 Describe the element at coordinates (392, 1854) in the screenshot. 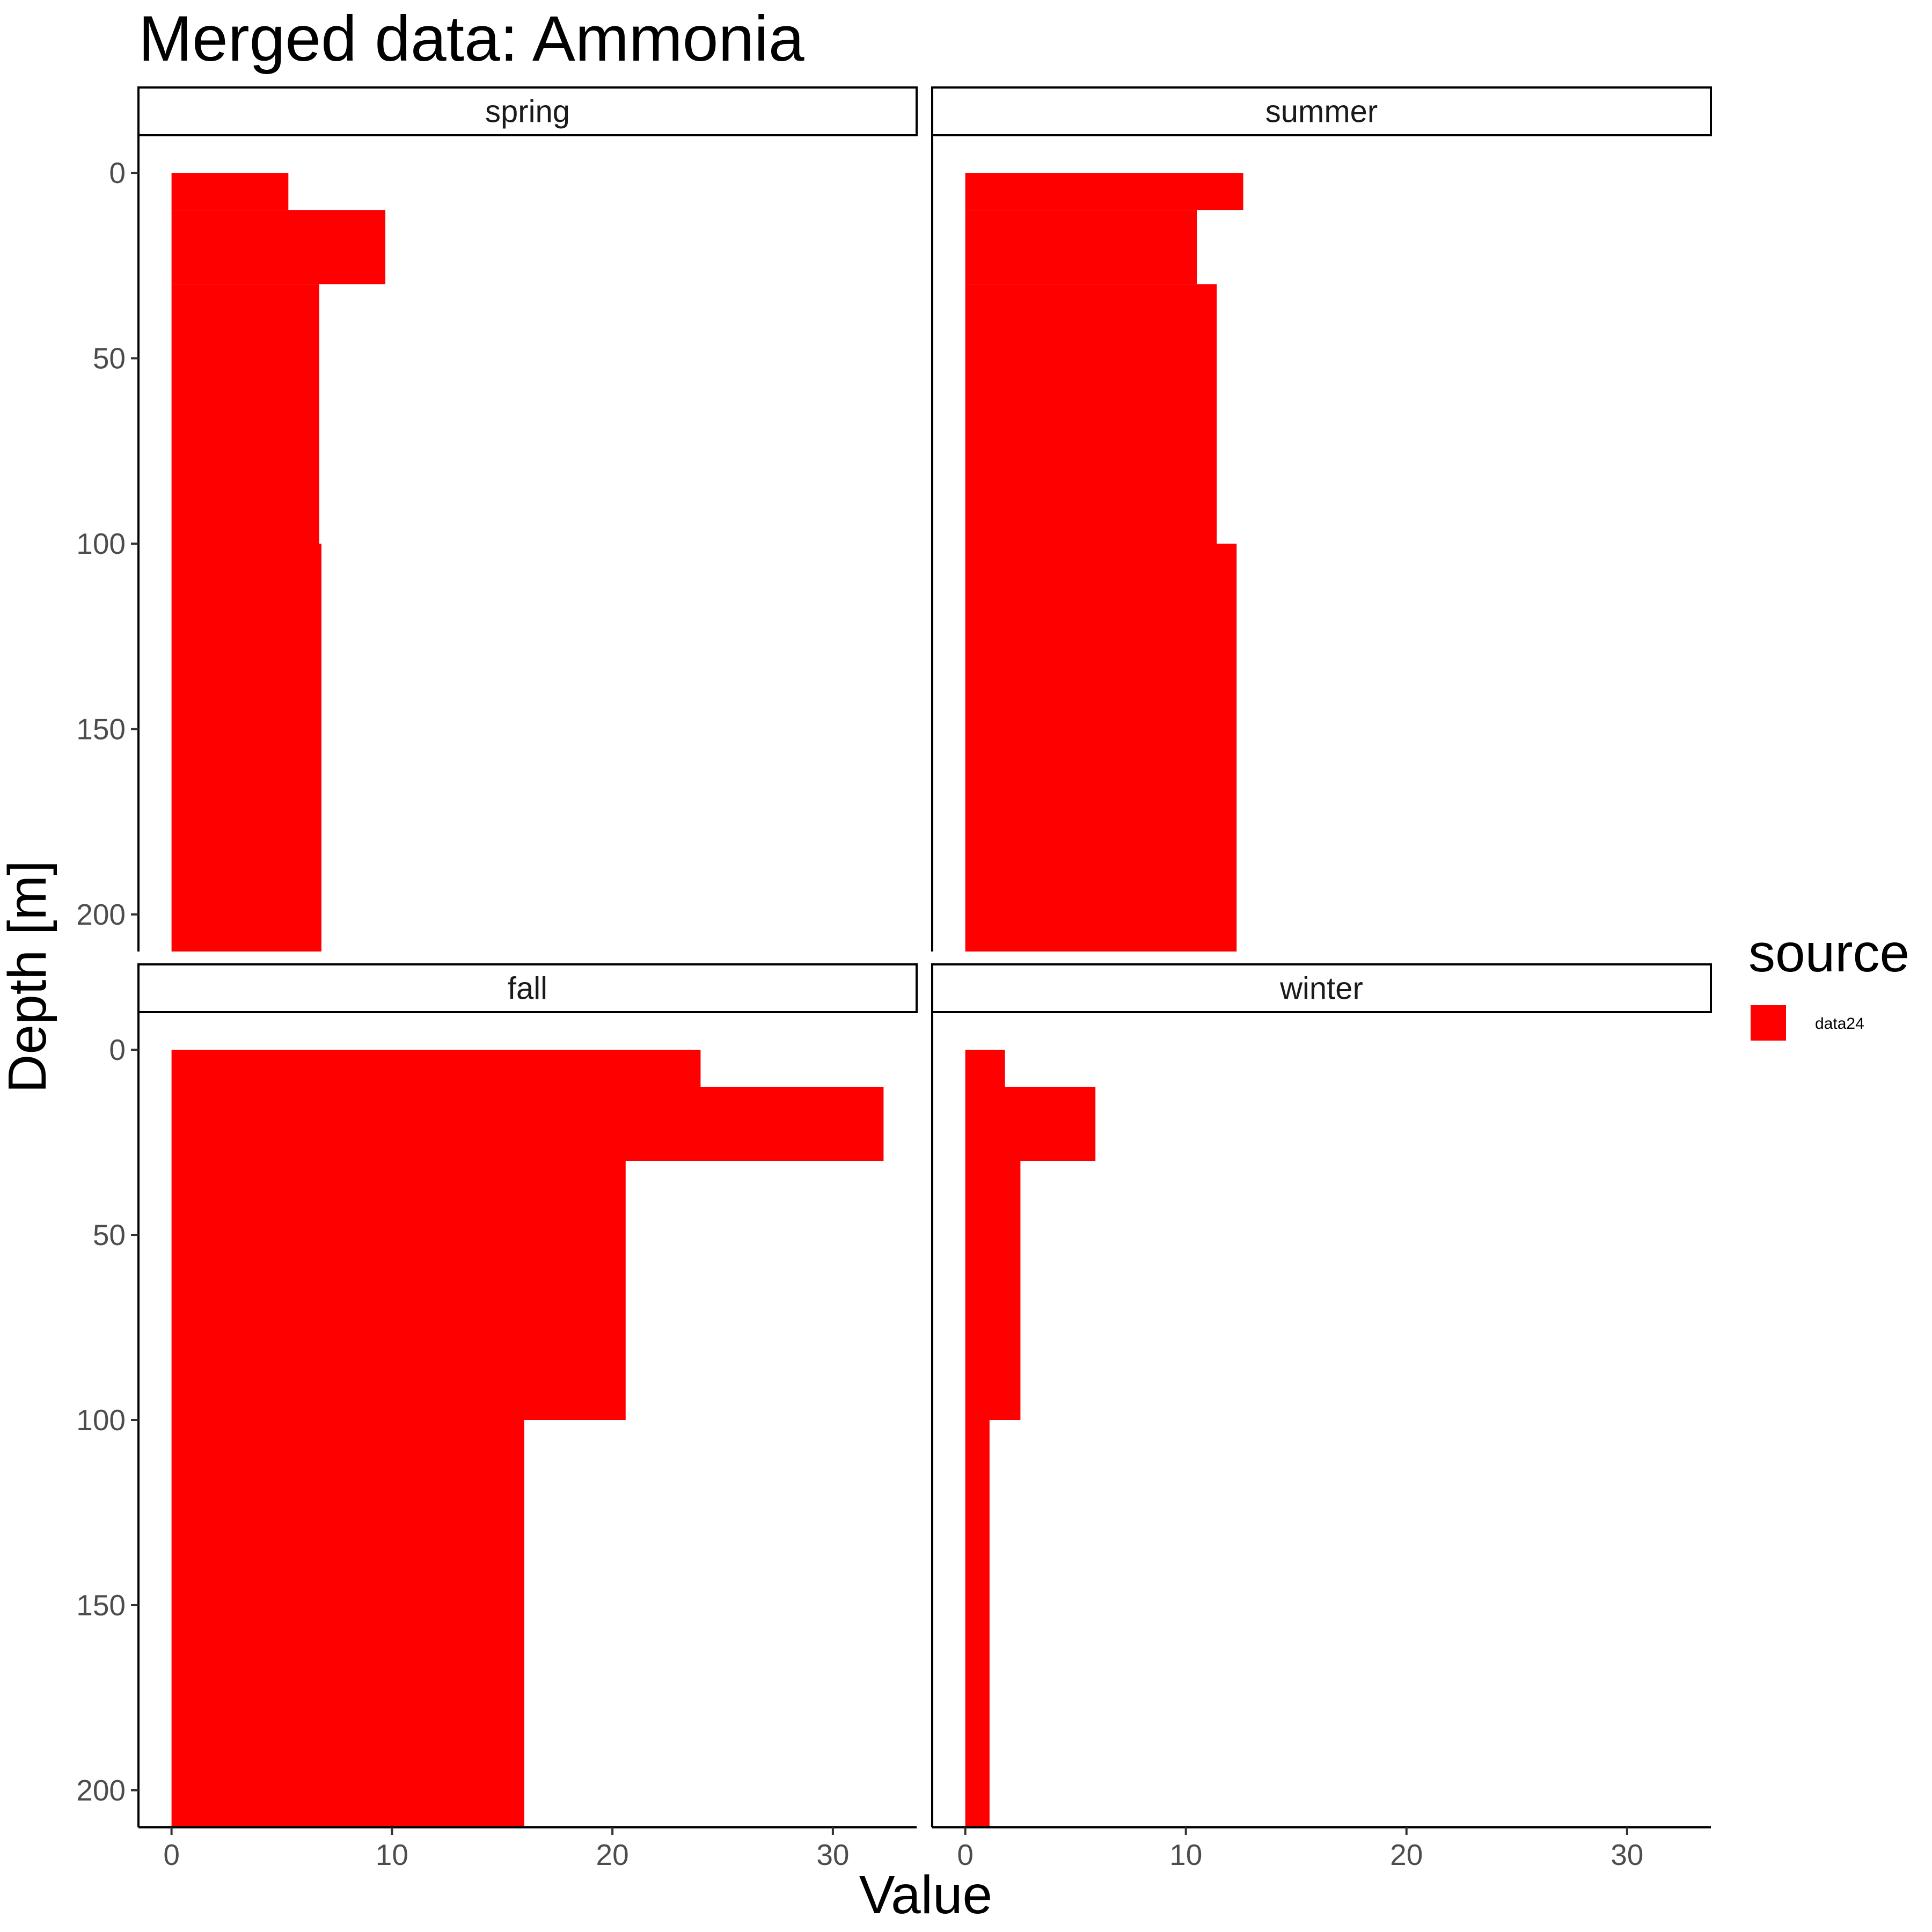

I see `x-tick-label-fall-10: 10` at that location.